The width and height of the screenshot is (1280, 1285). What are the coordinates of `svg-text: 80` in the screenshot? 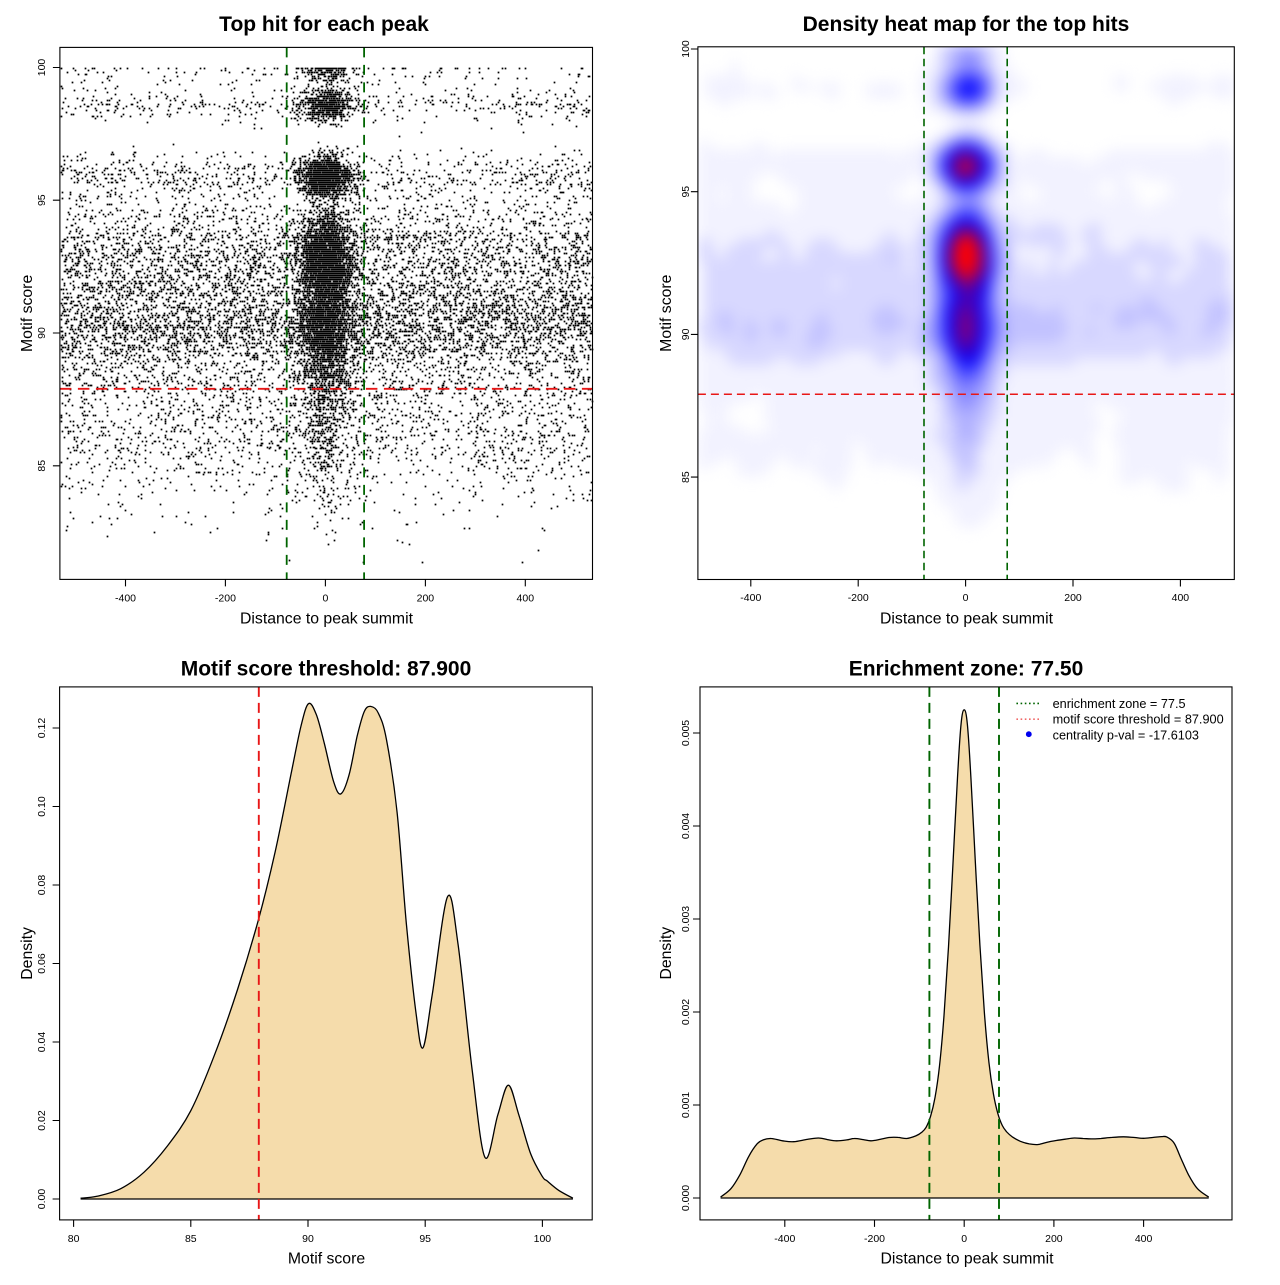 It's located at (74, 1239).